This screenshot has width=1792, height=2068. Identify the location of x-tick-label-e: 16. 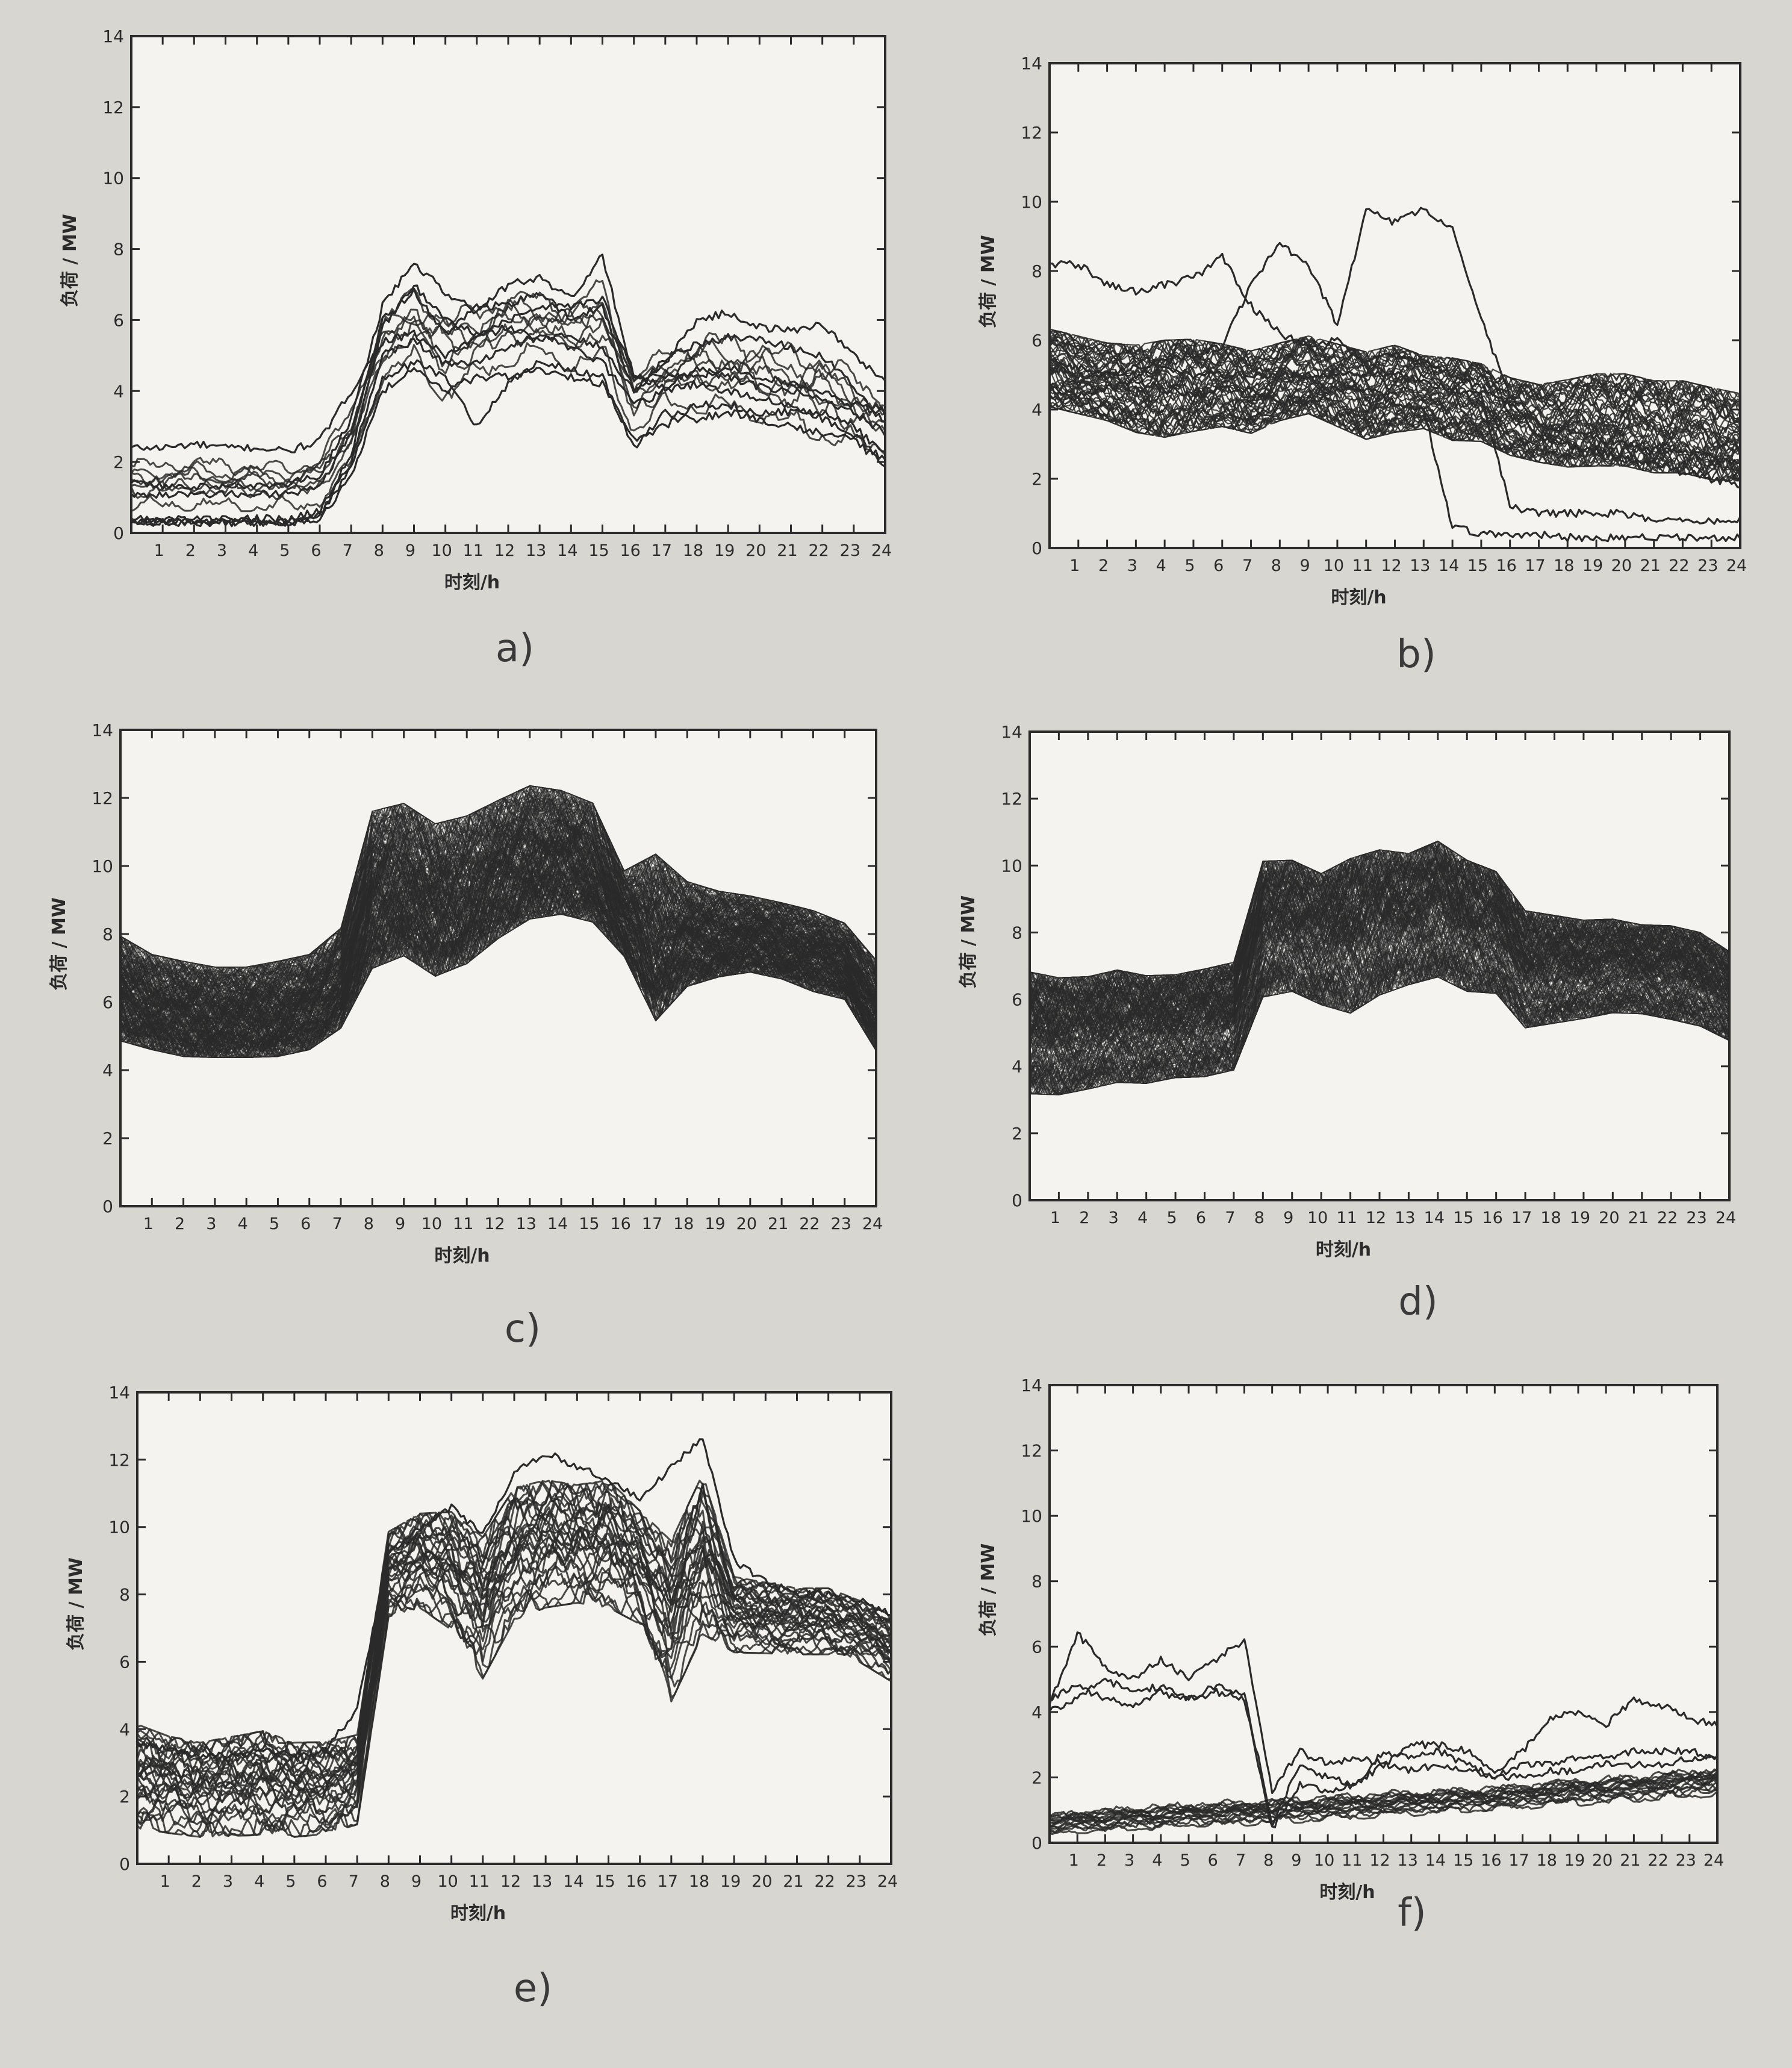
(636, 1881).